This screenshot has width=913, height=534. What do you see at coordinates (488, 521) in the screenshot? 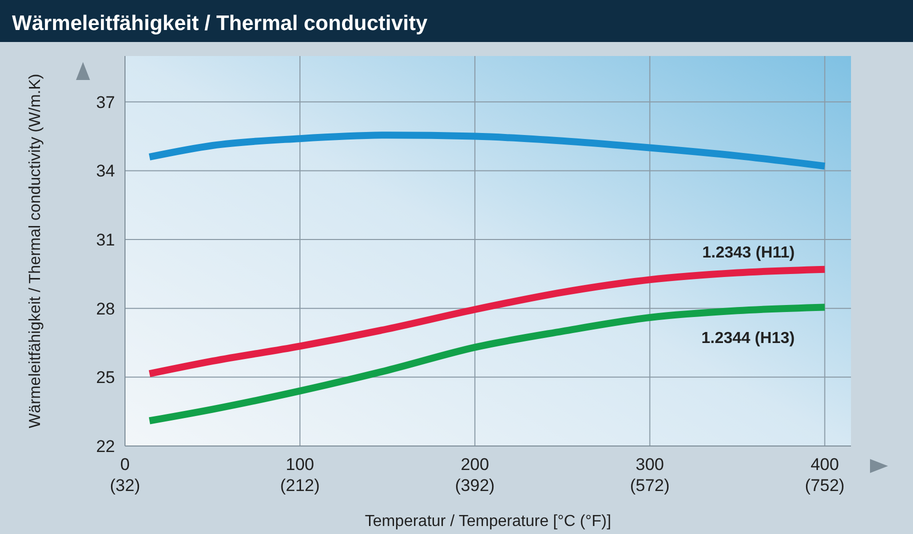
I see `x-axis-title: Temperatur / Temperature [°C (°F)]` at bounding box center [488, 521].